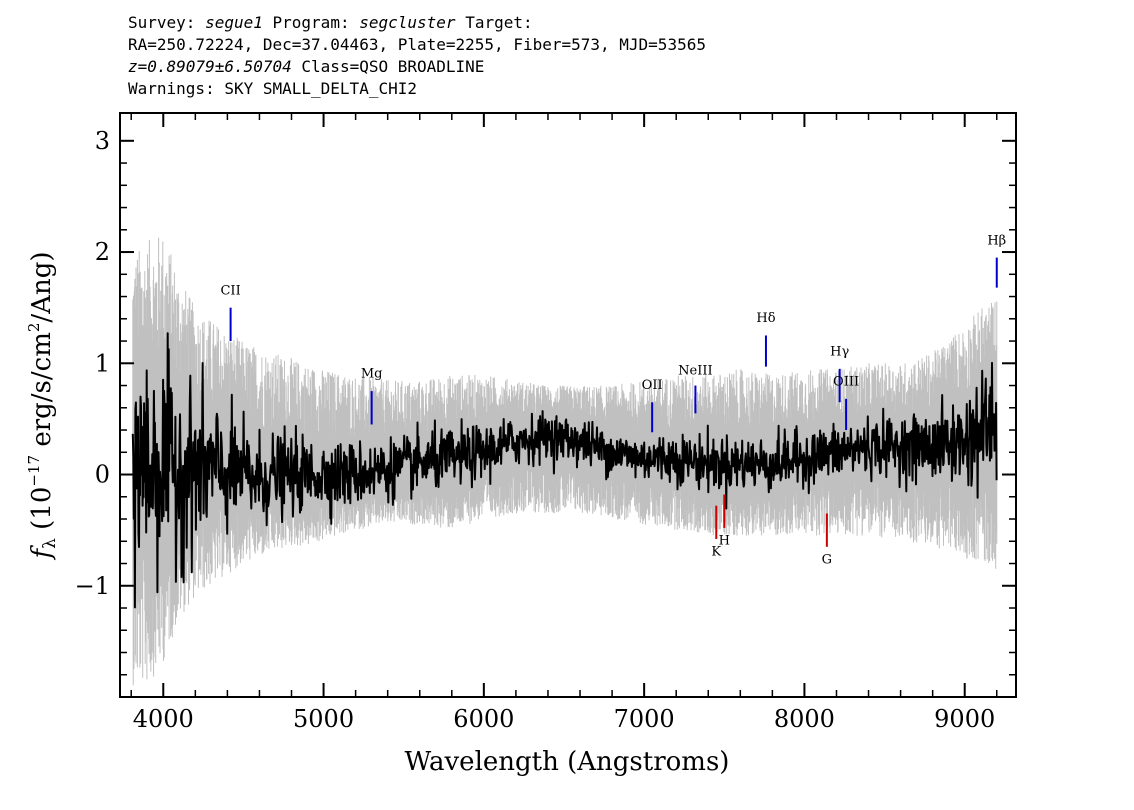 The image size is (1134, 810). I want to click on line-marker-label: Hγ, so click(839, 351).